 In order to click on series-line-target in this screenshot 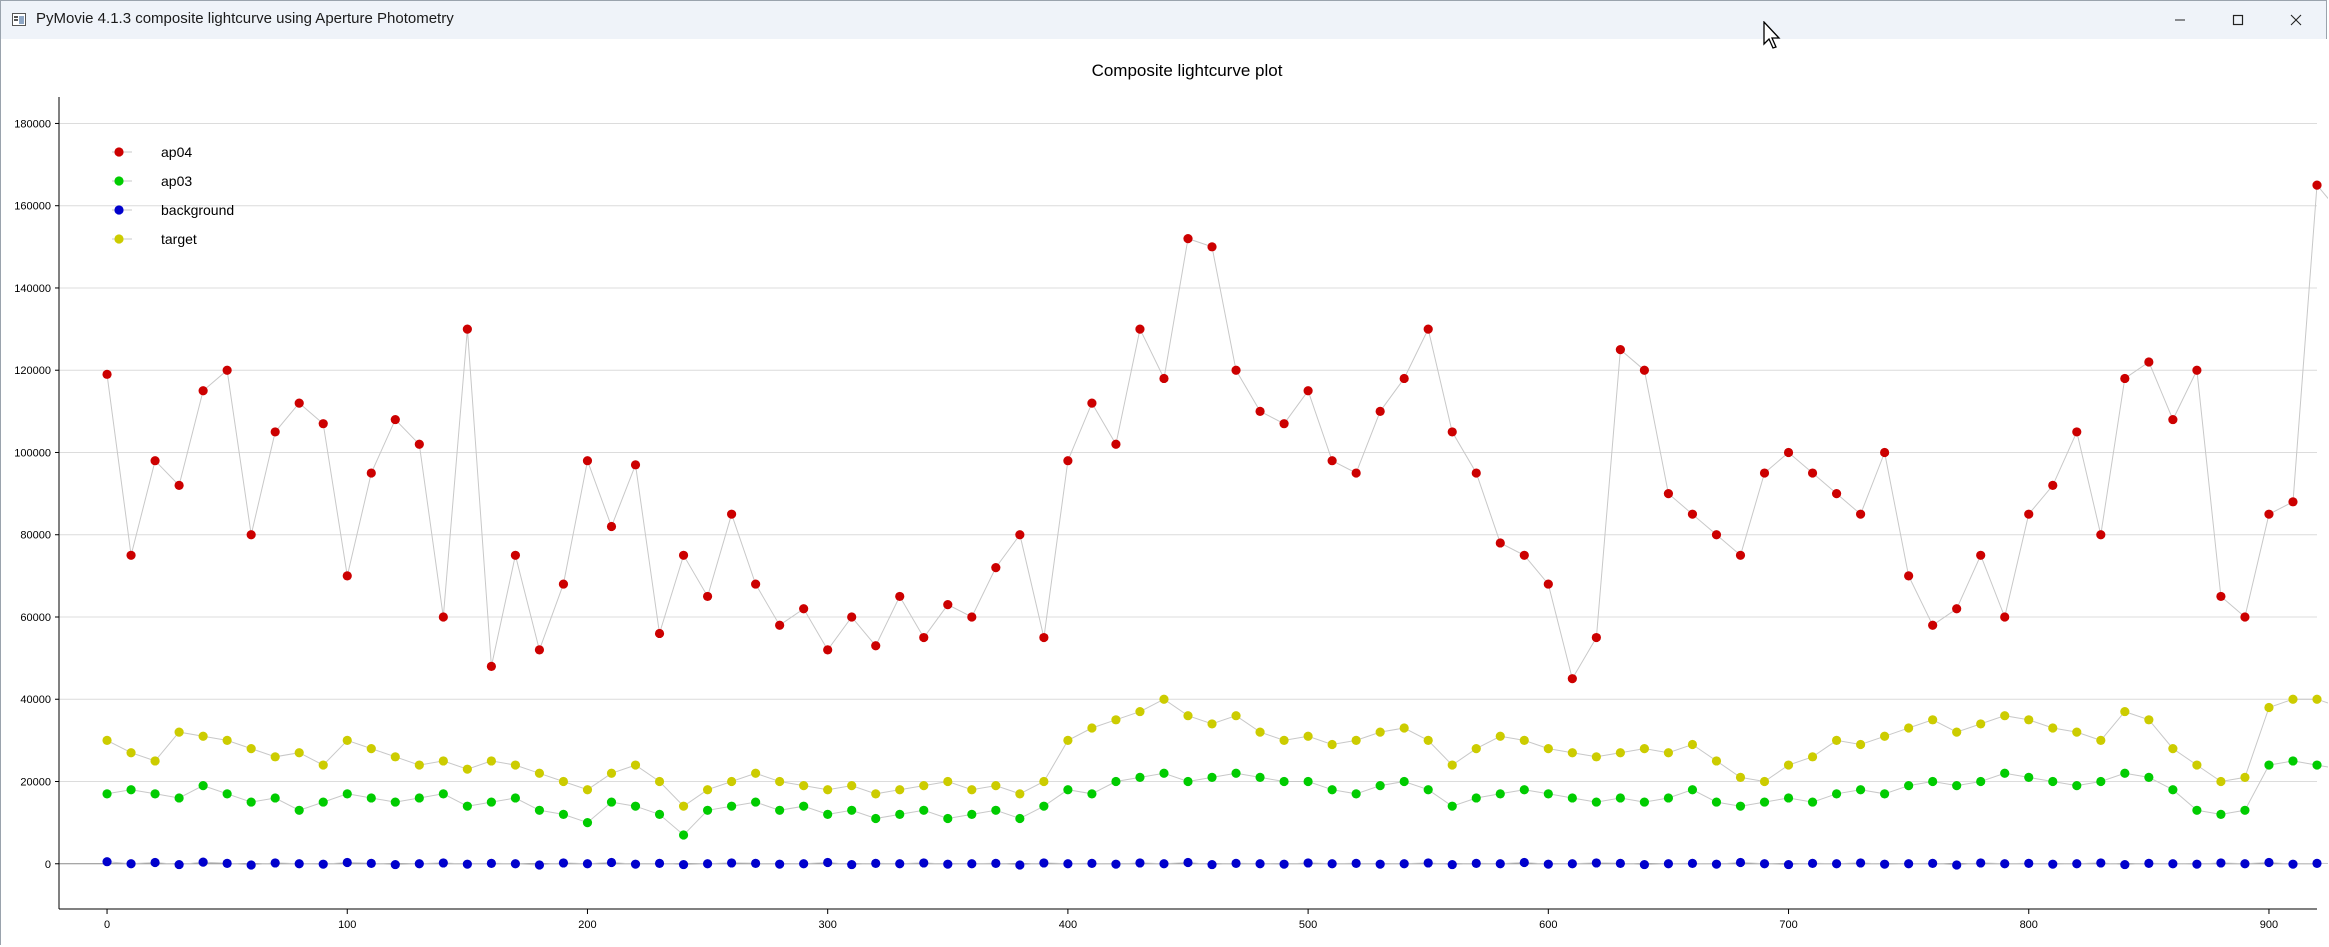, I will do `click(1217, 752)`.